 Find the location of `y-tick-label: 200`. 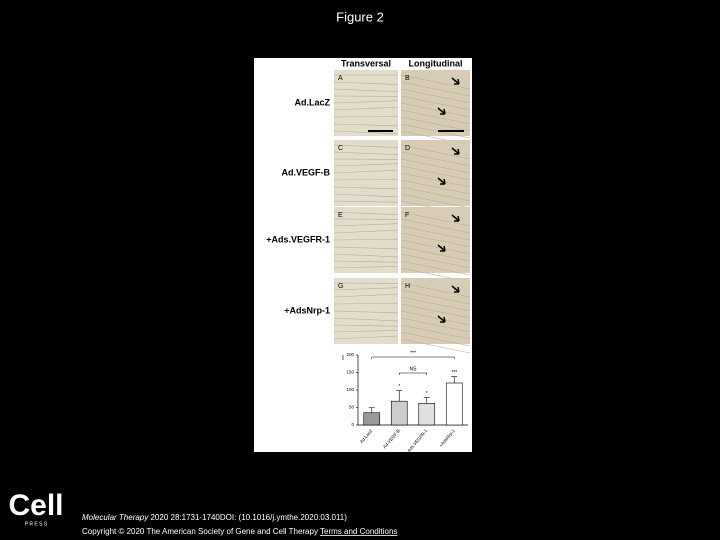

y-tick-label: 200 is located at coordinates (350, 354).